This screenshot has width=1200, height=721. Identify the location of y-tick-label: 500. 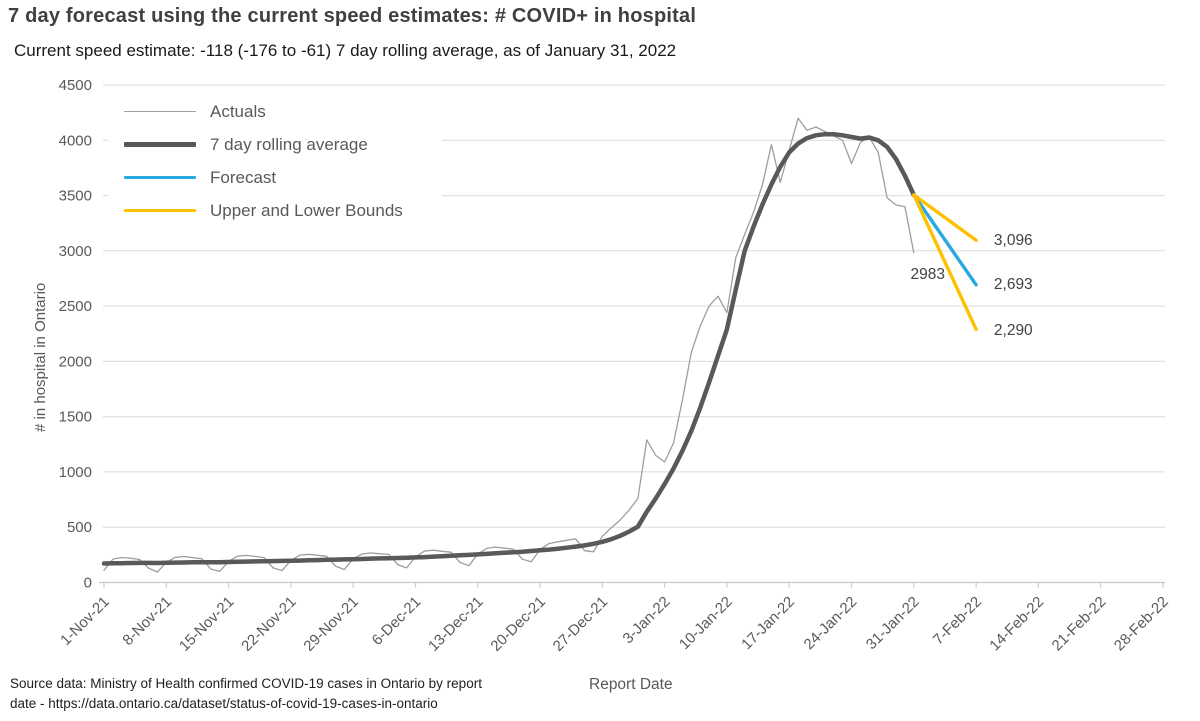
(79, 527).